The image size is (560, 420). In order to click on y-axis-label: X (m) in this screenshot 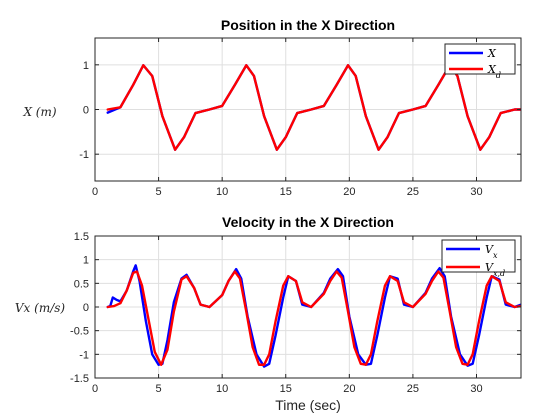, I will do `click(39, 112)`.